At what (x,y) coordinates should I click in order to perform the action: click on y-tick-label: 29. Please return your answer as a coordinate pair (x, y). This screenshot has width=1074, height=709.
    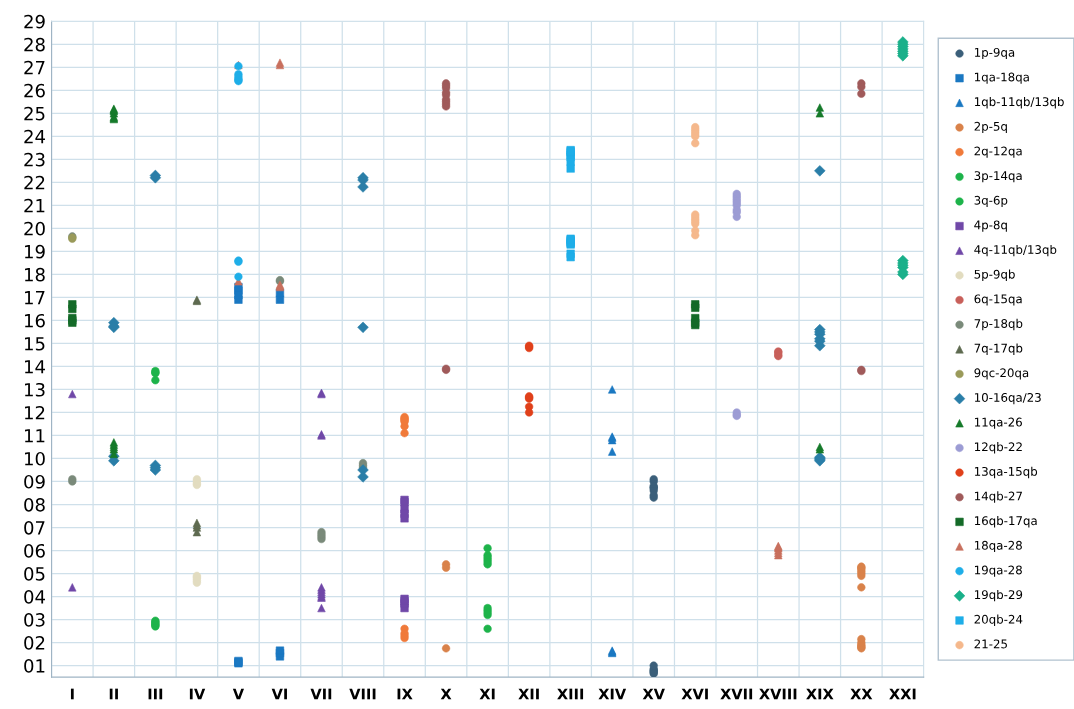
    Looking at the image, I should click on (34, 21).